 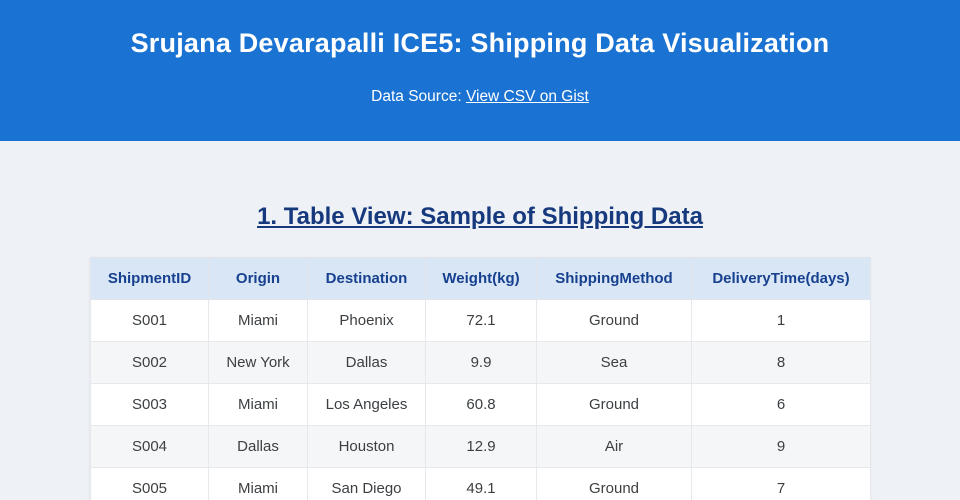 What do you see at coordinates (258, 362) in the screenshot?
I see `table-cell: New York` at bounding box center [258, 362].